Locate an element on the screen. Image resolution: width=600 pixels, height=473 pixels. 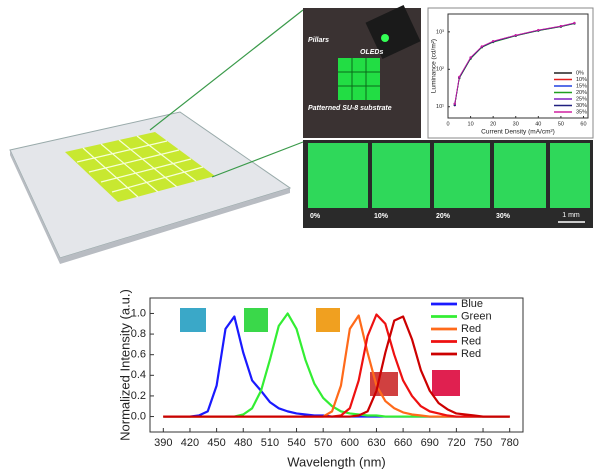
stretch-photo is located at coordinates (448, 184).